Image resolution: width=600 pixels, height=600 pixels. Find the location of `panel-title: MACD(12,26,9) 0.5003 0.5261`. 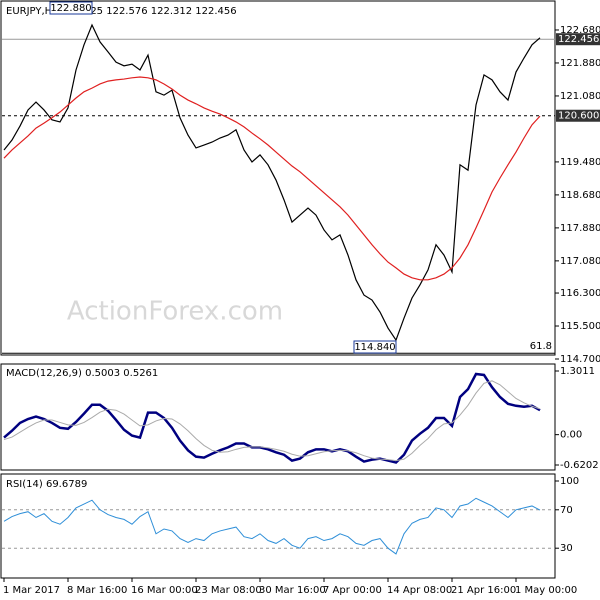

panel-title: MACD(12,26,9) 0.5003 0.5261 is located at coordinates (82, 373).